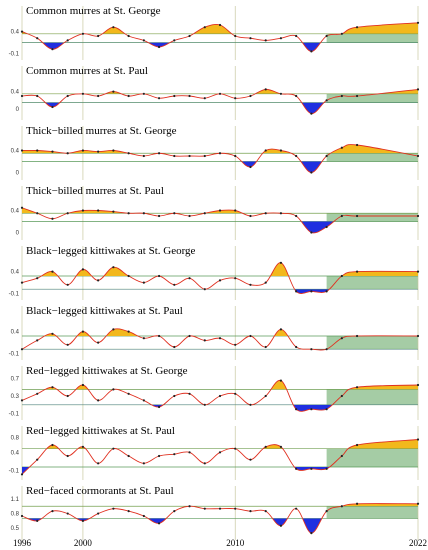 The image size is (428, 550). What do you see at coordinates (15, 379) in the screenshot?
I see `y-tick-label: 0.7` at bounding box center [15, 379].